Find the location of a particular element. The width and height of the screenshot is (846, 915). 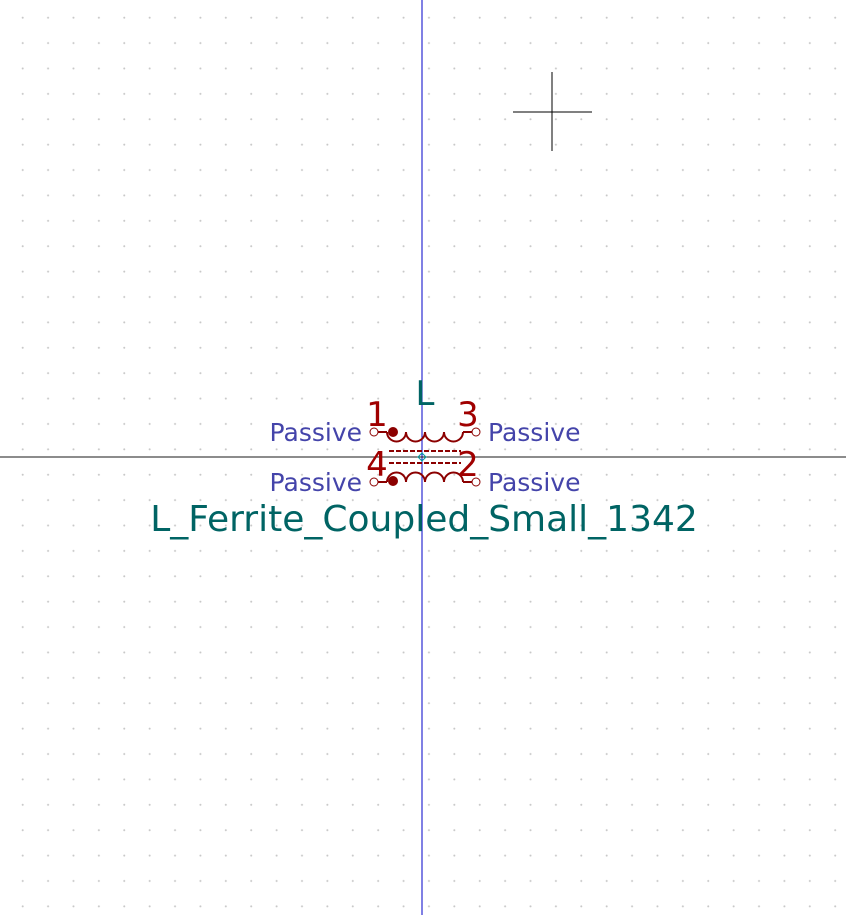

pin-3-endpoint is located at coordinates (476, 432).